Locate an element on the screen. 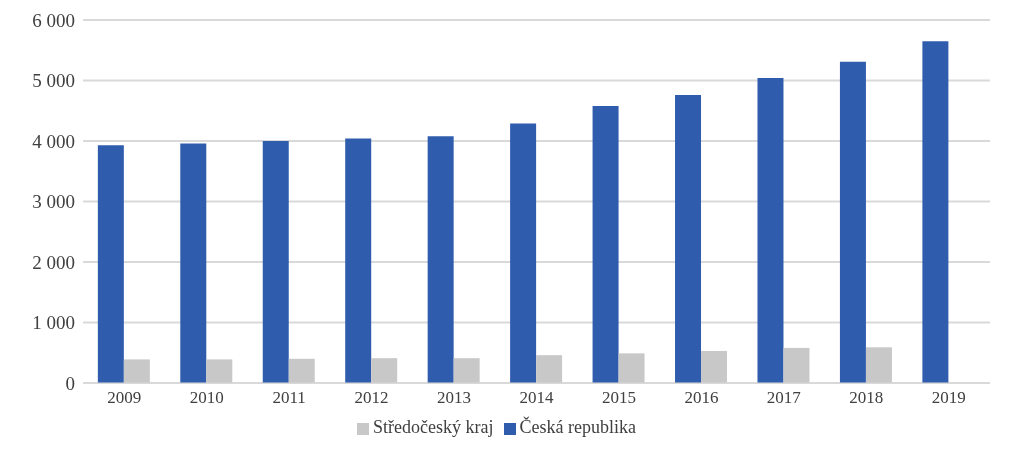 This screenshot has height=451, width=1013. x-tick-label: 2018 is located at coordinates (866, 398).